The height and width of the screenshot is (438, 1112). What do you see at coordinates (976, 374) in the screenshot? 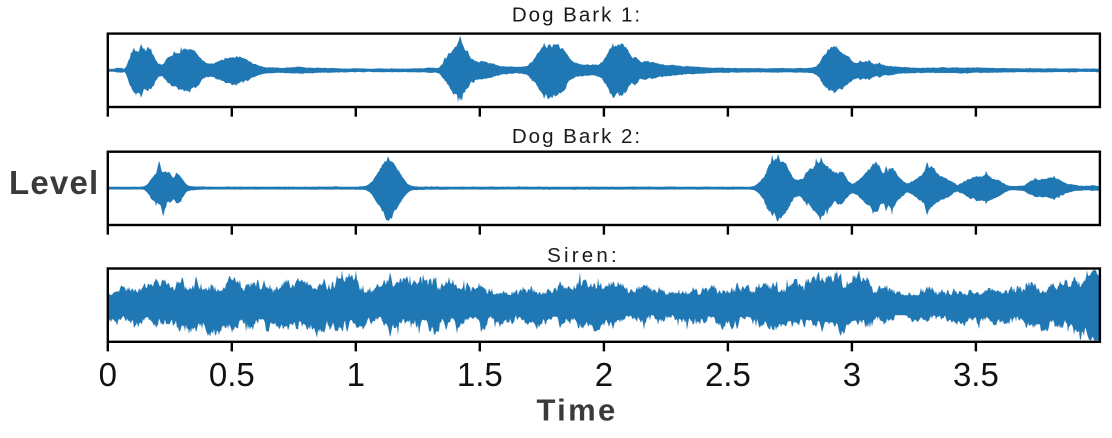
I see `svg-text: 3.5` at bounding box center [976, 374].